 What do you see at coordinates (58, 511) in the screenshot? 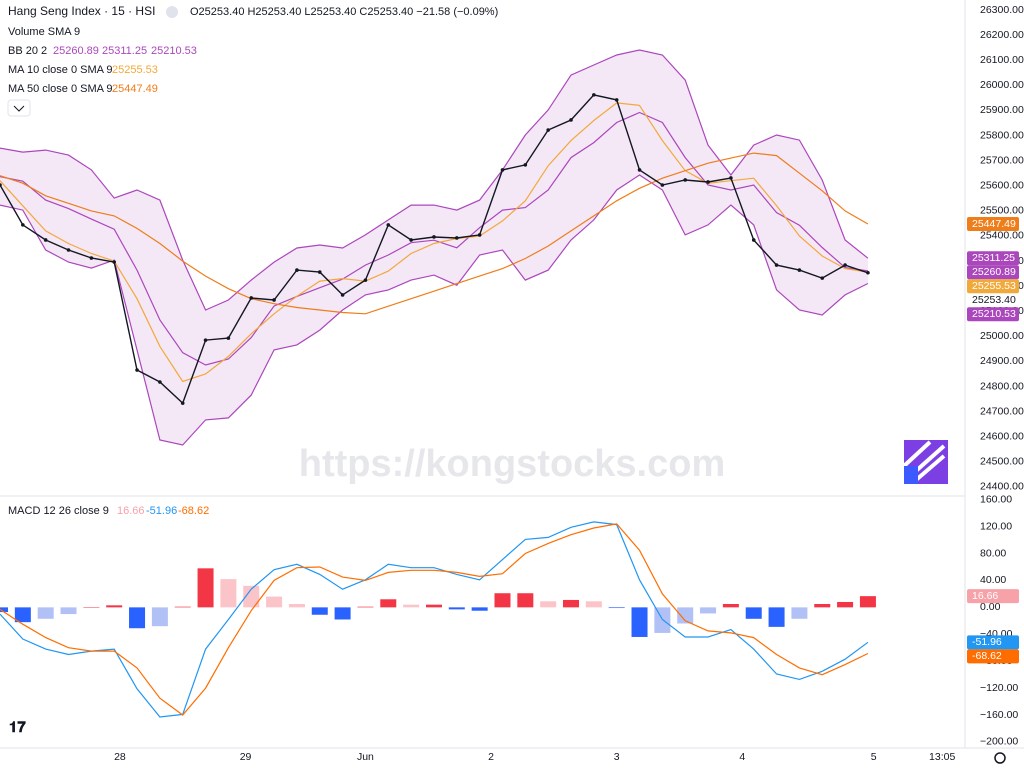
I see `legend-label: MACD 12 26 close 9` at bounding box center [58, 511].